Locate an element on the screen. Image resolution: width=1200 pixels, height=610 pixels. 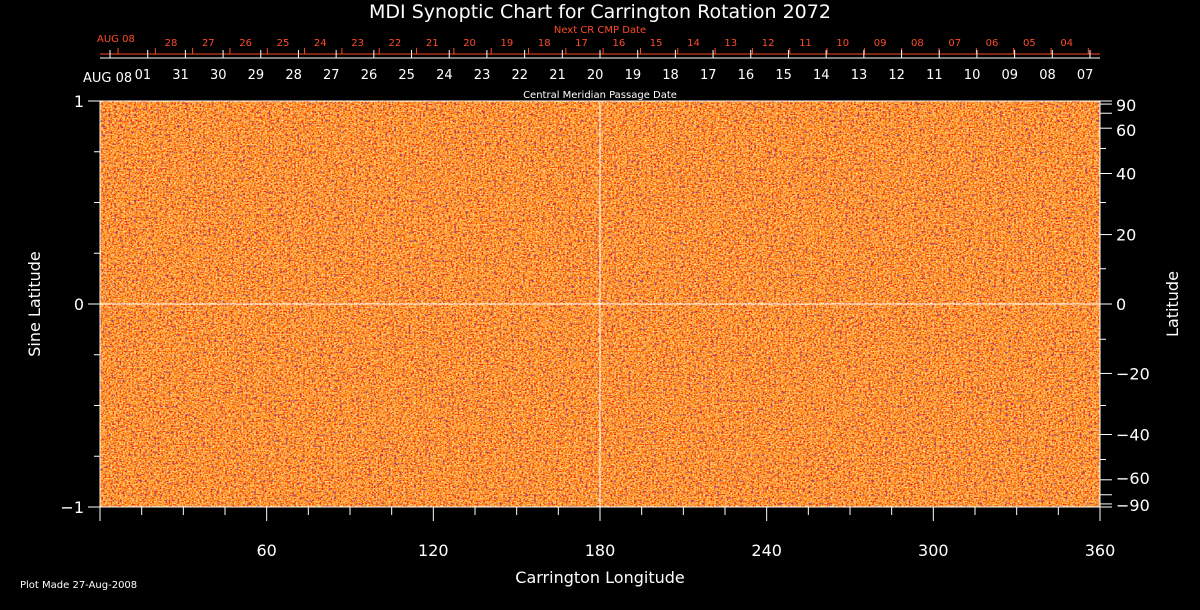
next-cr-date-label: 25 is located at coordinates (283, 43).